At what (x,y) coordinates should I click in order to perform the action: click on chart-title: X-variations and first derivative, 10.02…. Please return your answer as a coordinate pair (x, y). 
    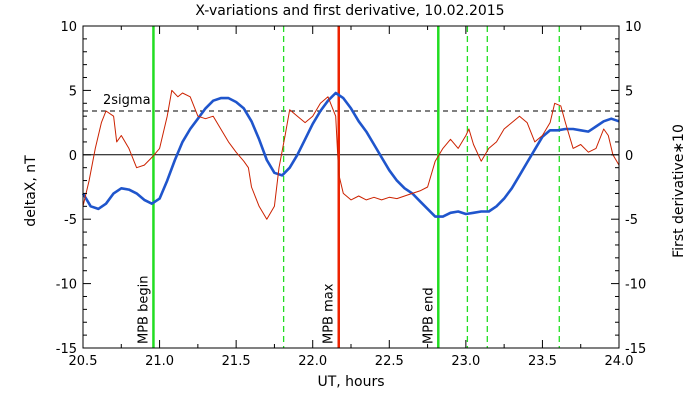
    Looking at the image, I should click on (349, 11).